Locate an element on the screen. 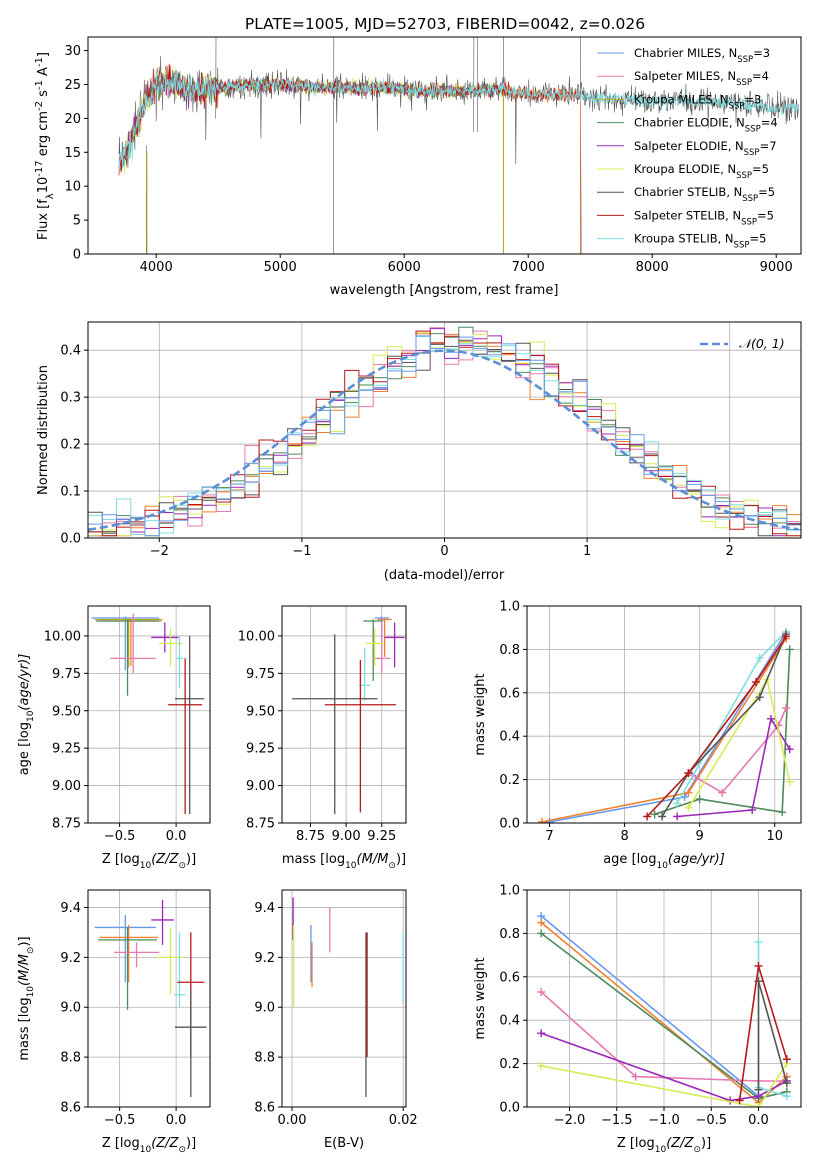 The image size is (819, 1170). x-tick-label: 9.00 is located at coordinates (346, 836).